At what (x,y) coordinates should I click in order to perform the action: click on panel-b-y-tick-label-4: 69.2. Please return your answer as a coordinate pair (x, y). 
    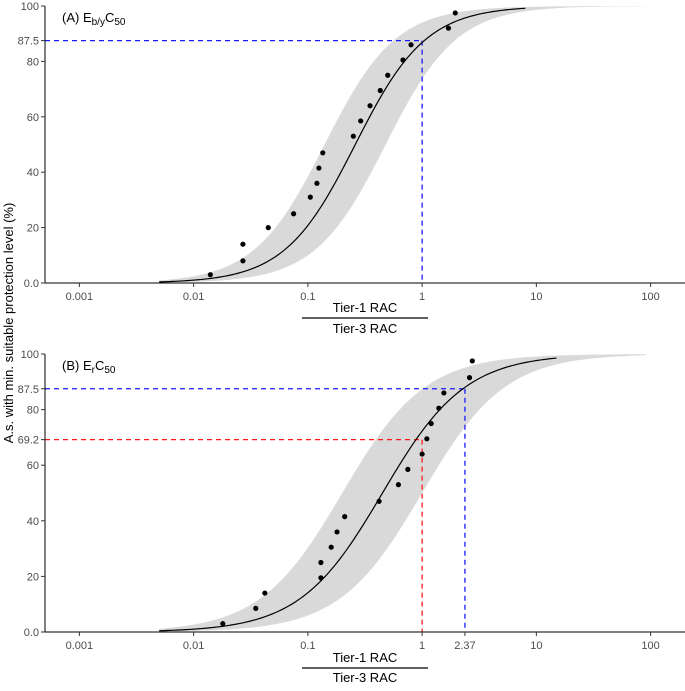
    Looking at the image, I should click on (28, 441).